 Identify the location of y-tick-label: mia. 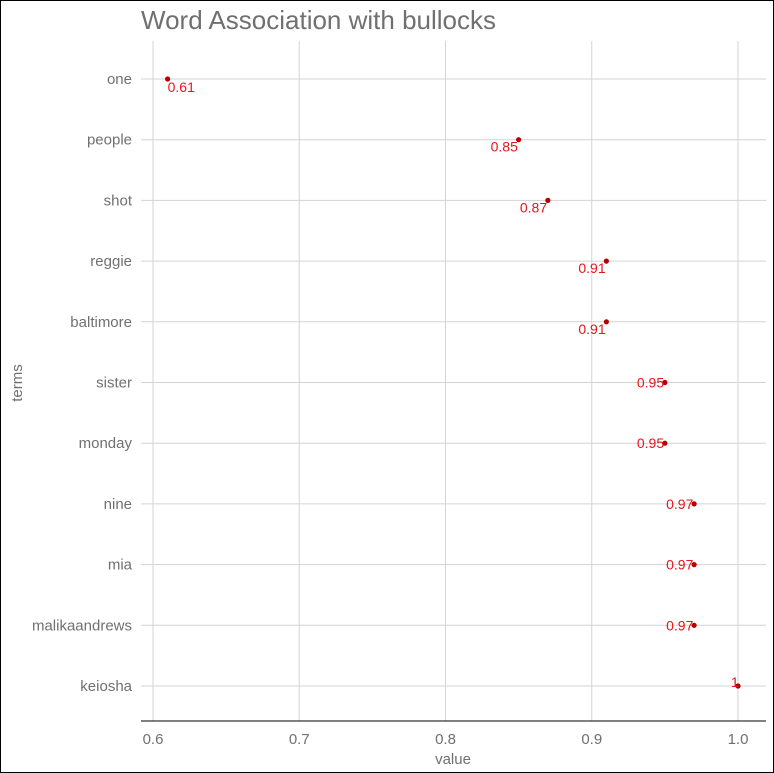
(120, 565).